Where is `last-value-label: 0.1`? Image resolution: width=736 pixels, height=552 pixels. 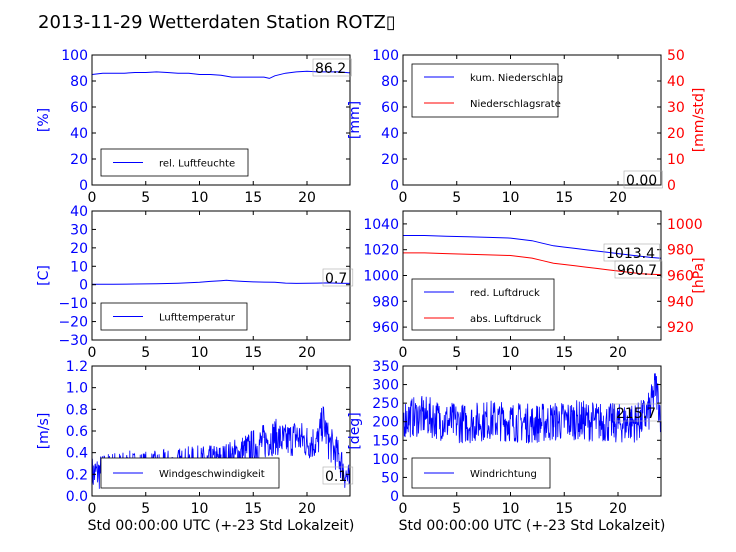 last-value-label: 0.1 is located at coordinates (338, 475).